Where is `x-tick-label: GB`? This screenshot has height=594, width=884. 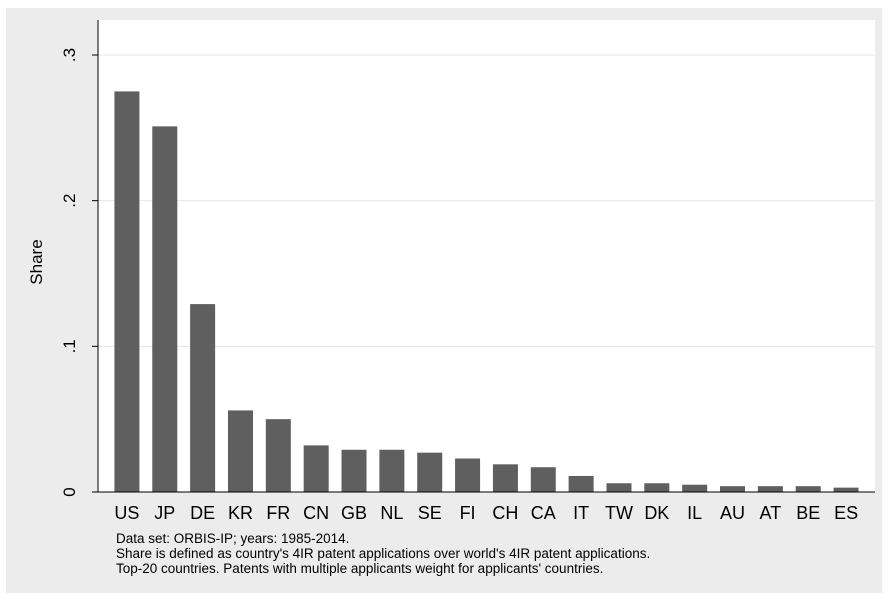 x-tick-label: GB is located at coordinates (354, 513).